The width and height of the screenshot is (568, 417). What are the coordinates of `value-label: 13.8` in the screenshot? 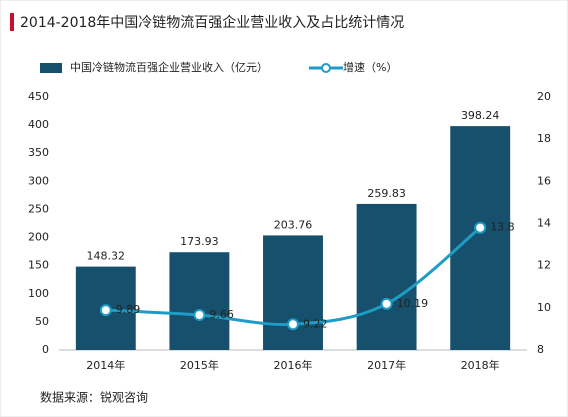 It's located at (502, 227).